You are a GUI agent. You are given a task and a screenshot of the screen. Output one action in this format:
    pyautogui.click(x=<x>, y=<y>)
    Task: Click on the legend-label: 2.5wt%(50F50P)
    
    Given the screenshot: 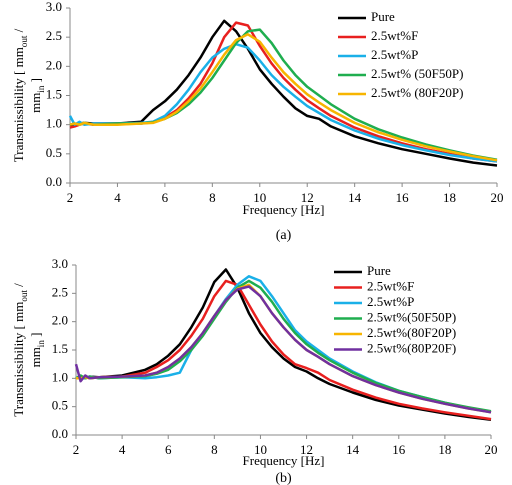 What is the action you would take?
    pyautogui.click(x=411, y=316)
    